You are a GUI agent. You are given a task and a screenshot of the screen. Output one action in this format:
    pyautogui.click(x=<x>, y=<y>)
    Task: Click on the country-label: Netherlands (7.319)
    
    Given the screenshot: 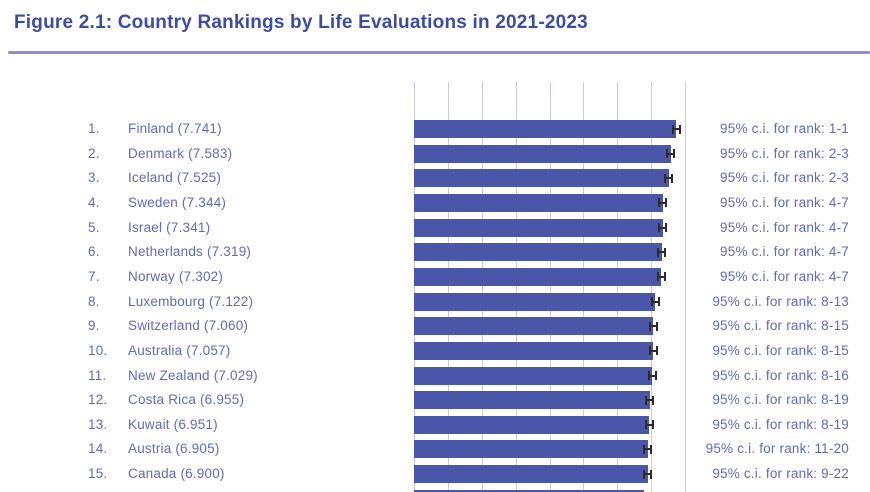 What is the action you would take?
    pyautogui.click(x=190, y=252)
    